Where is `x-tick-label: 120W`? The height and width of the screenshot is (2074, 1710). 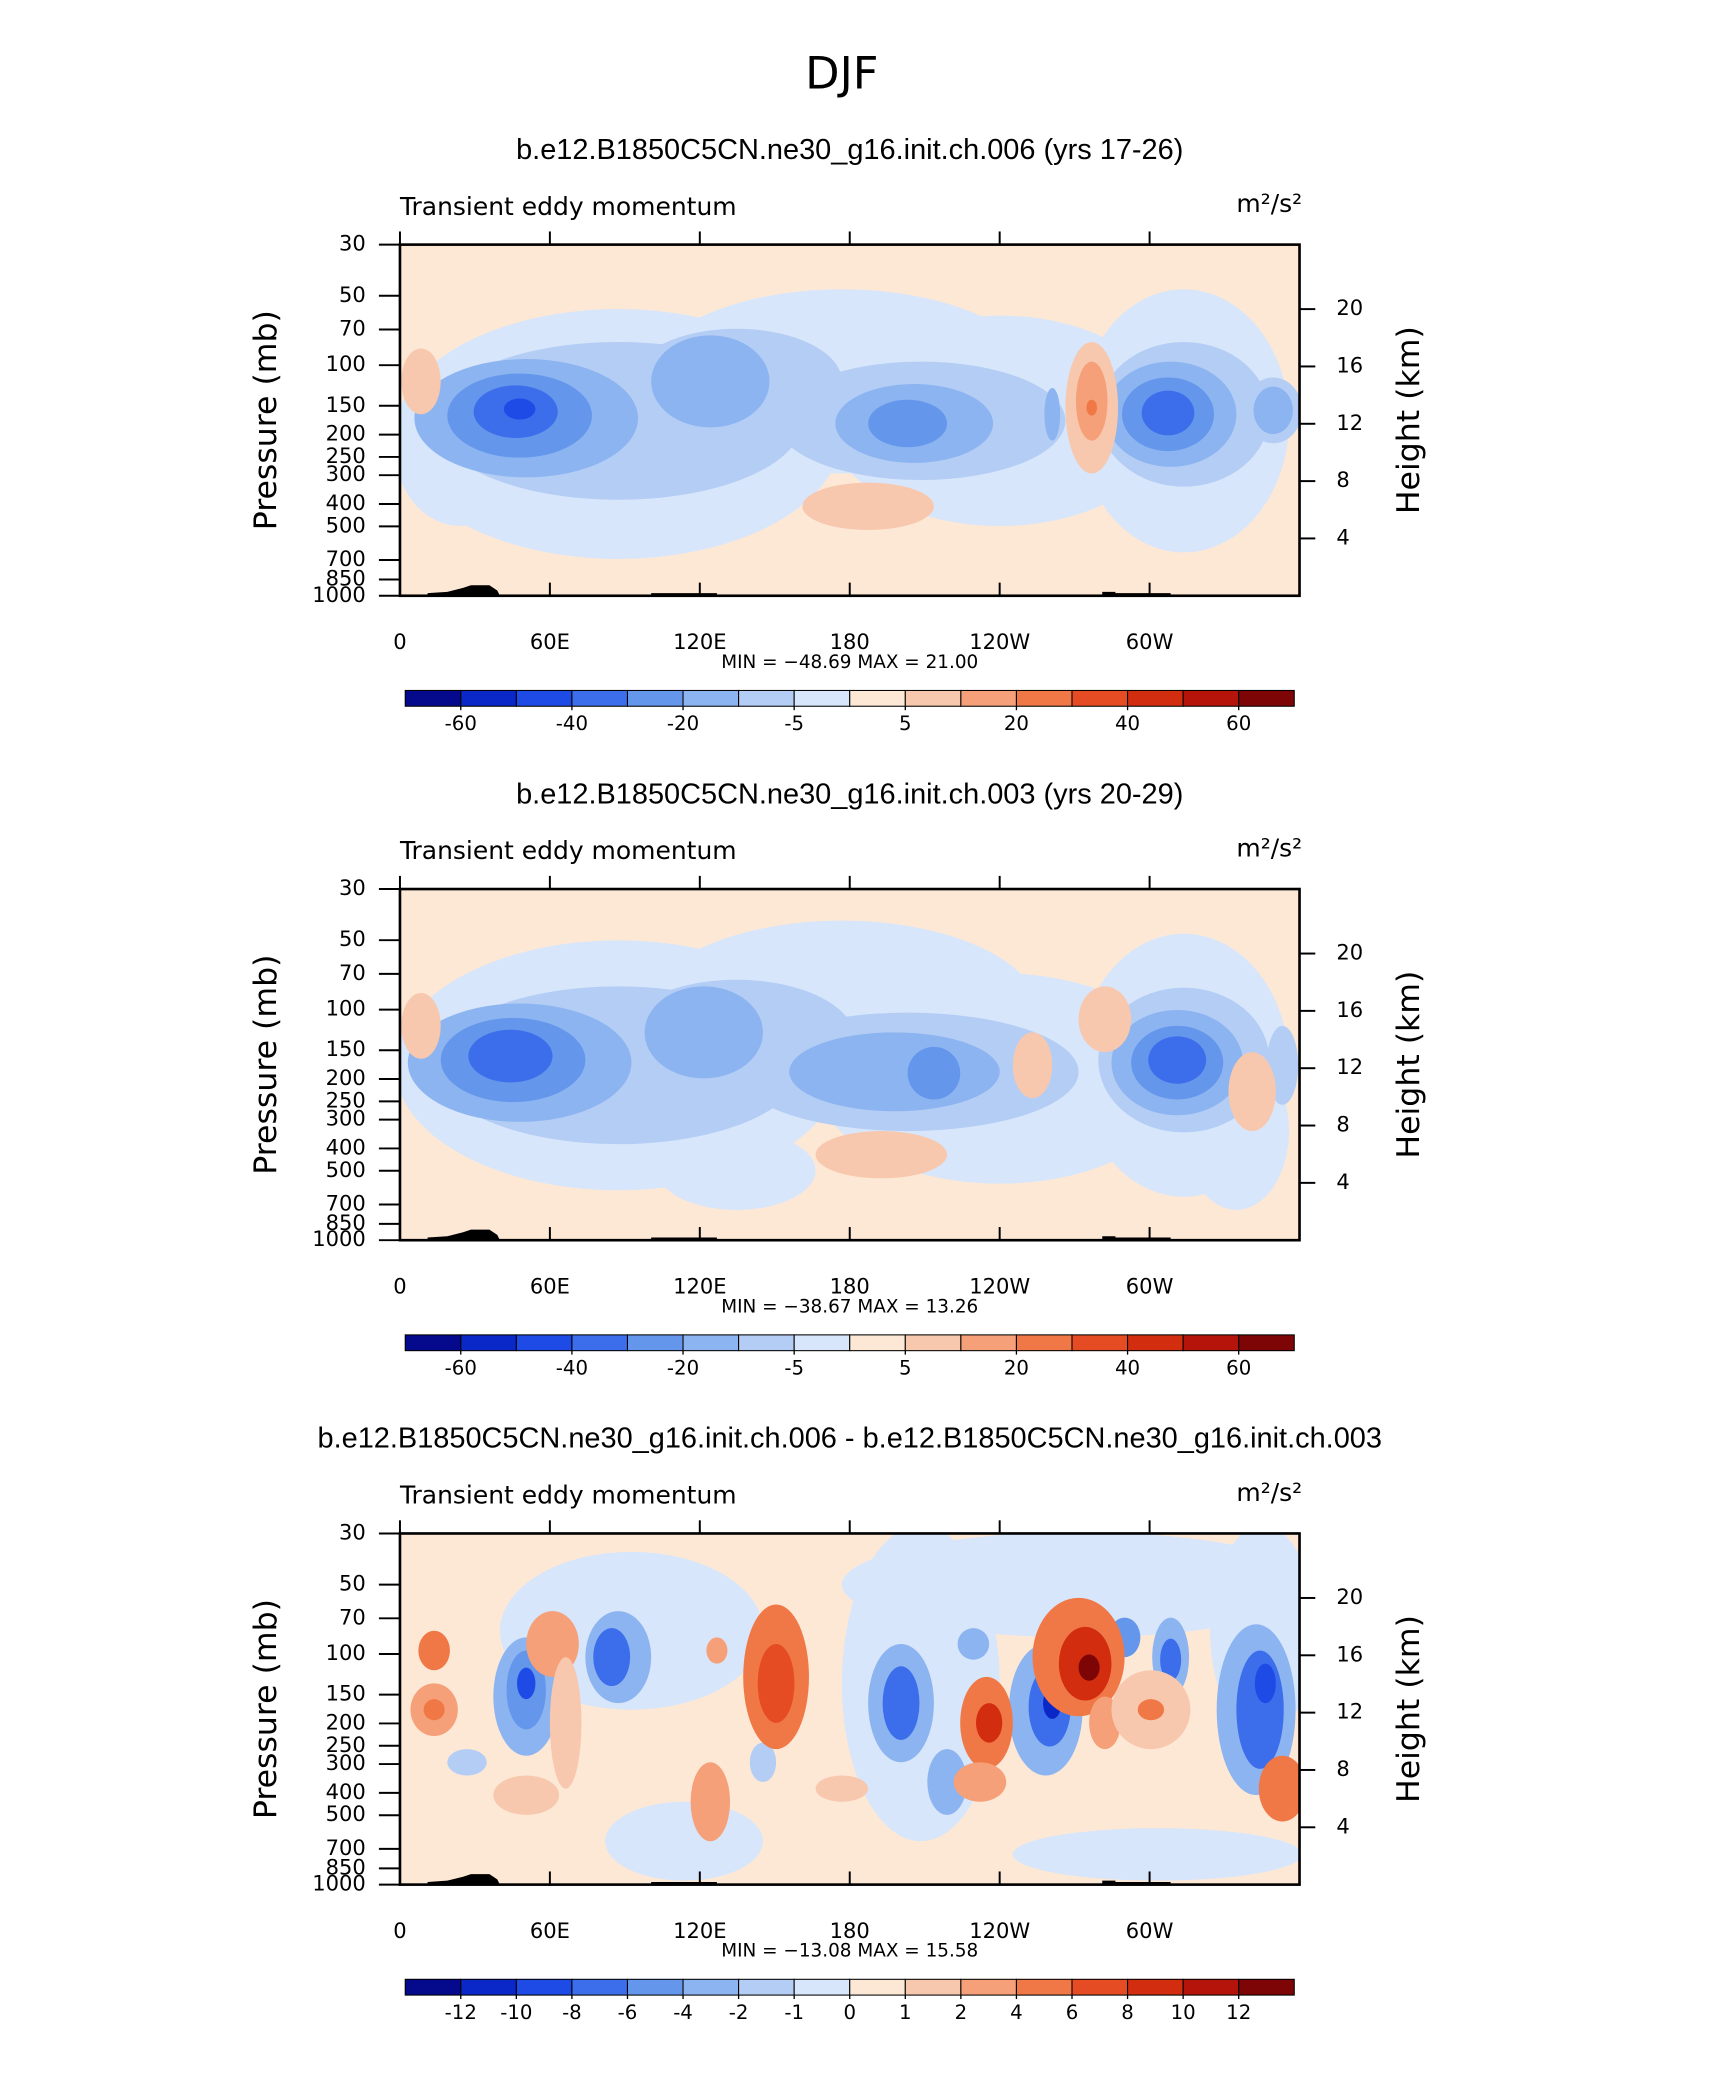
x-tick-label: 120W is located at coordinates (999, 1286).